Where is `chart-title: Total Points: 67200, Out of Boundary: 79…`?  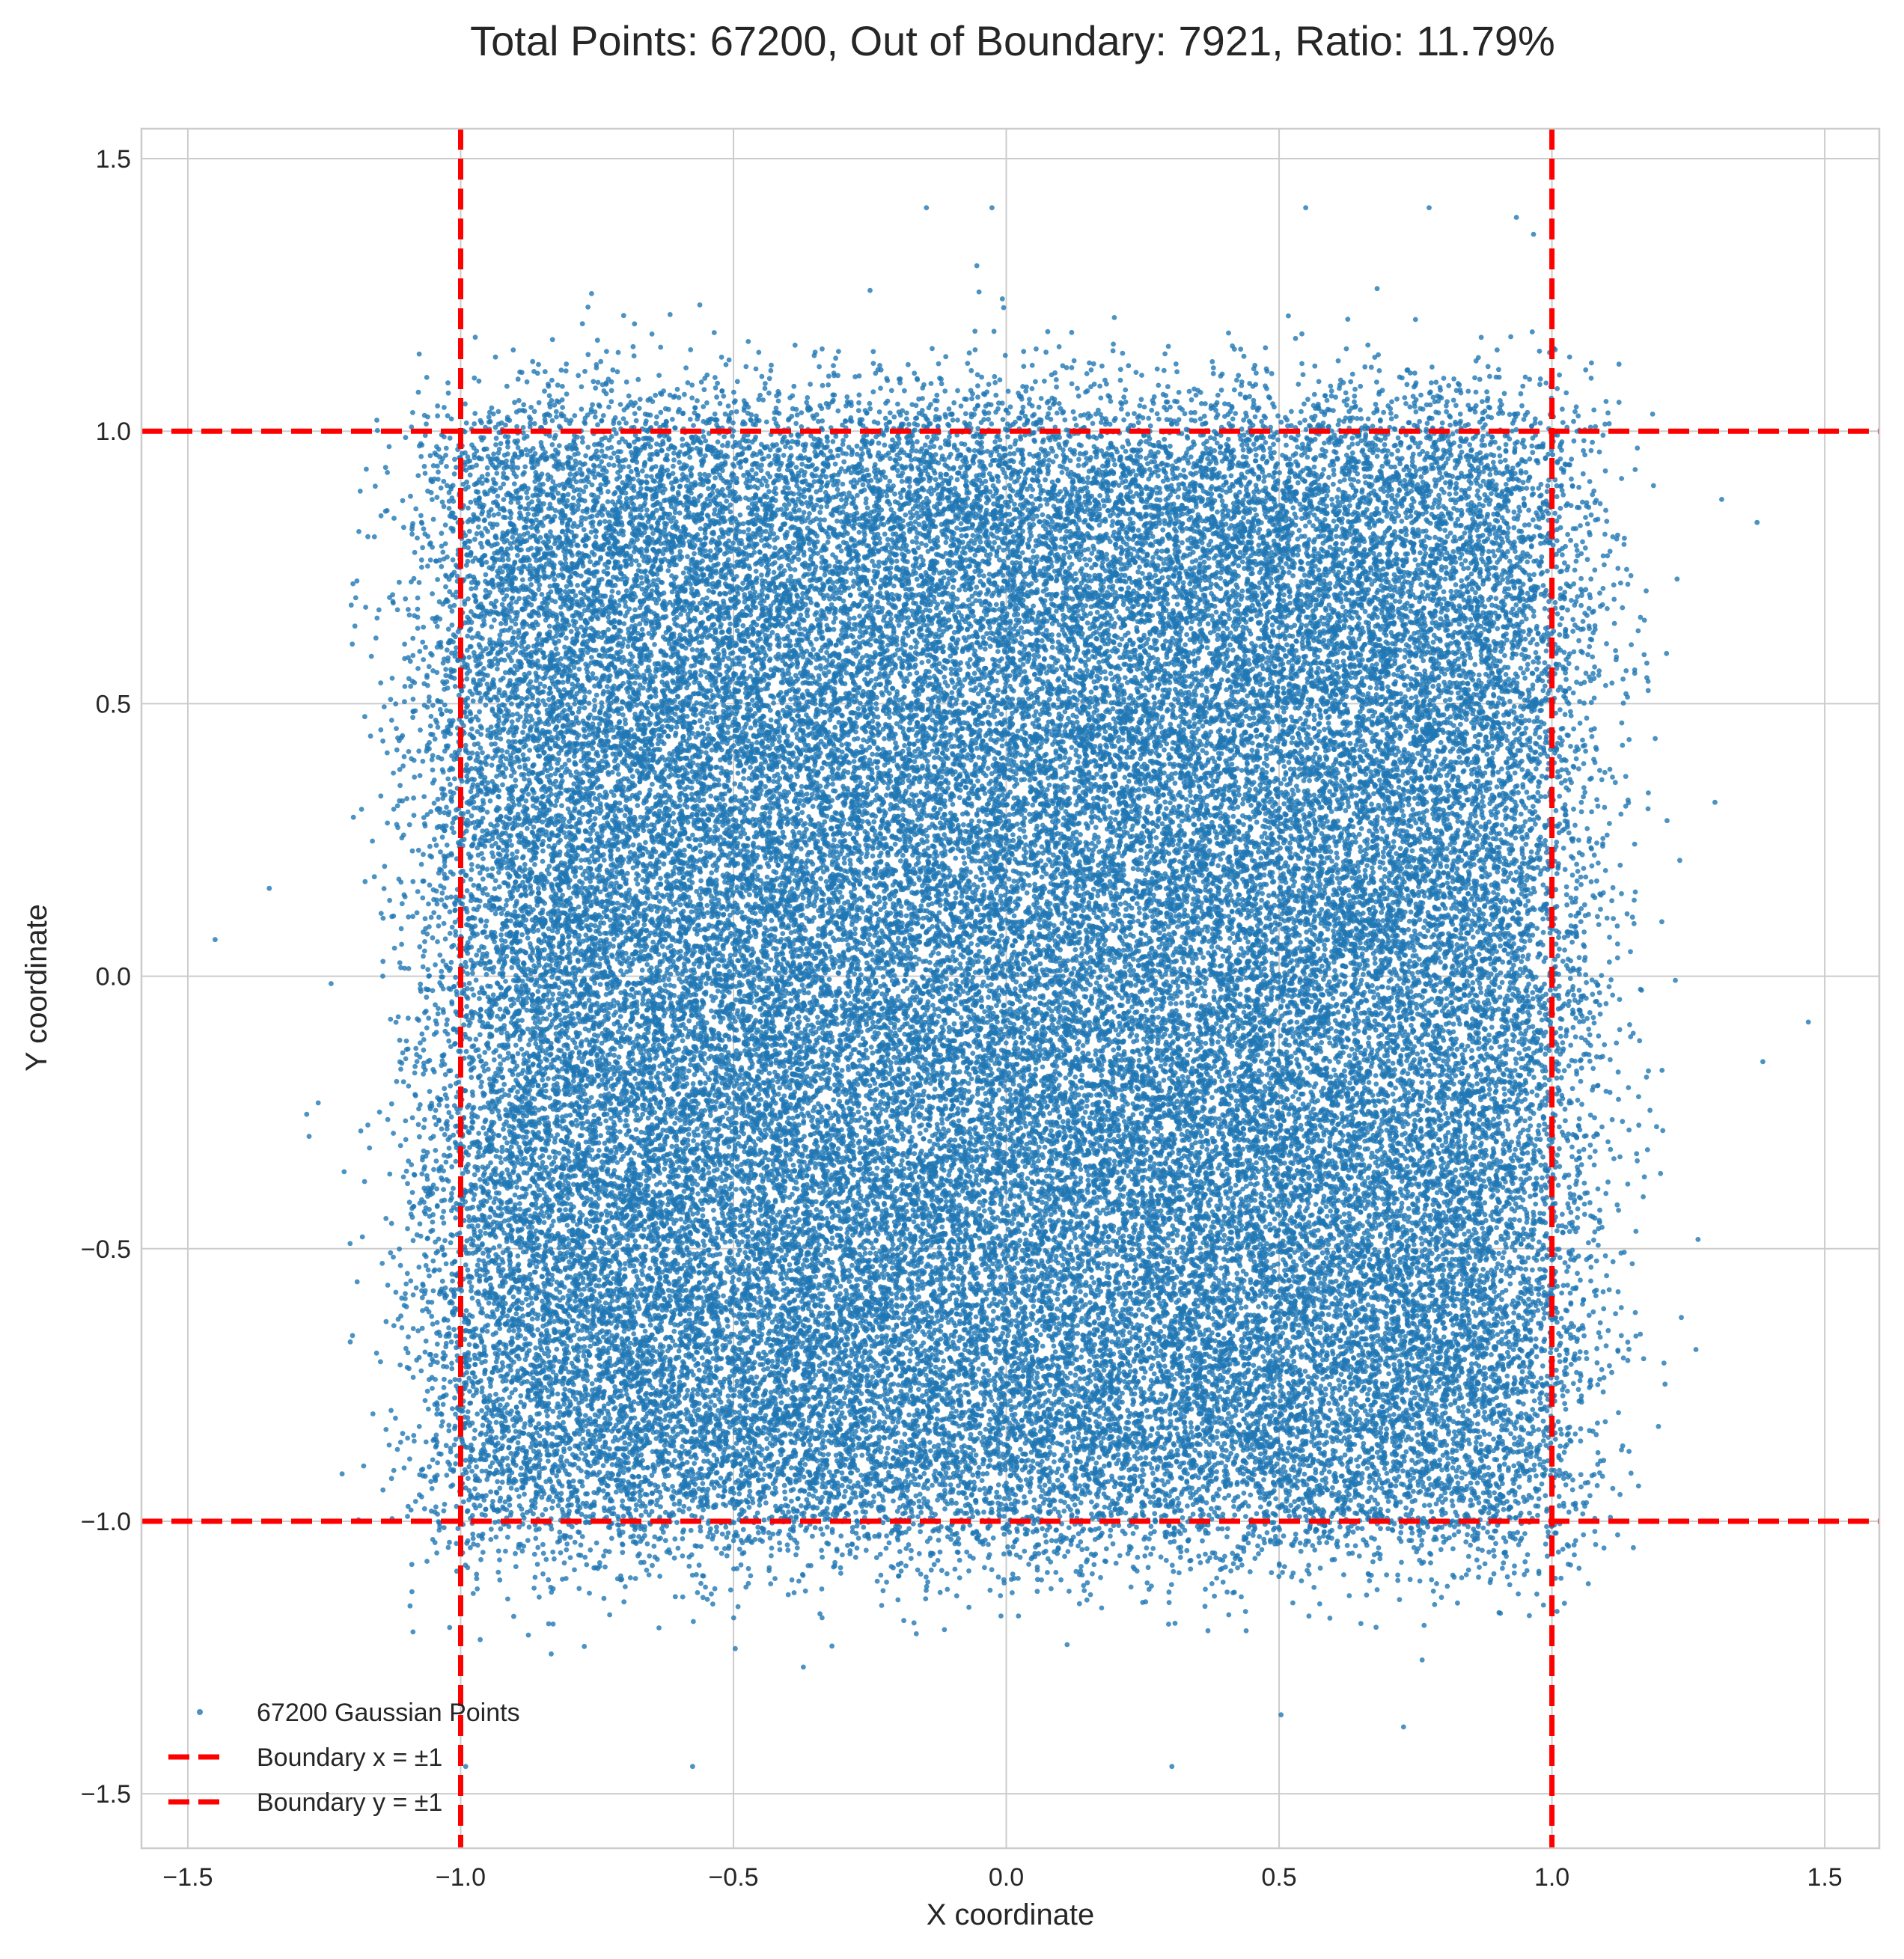 chart-title: Total Points: 67200, Out of Boundary: 79… is located at coordinates (1012, 40).